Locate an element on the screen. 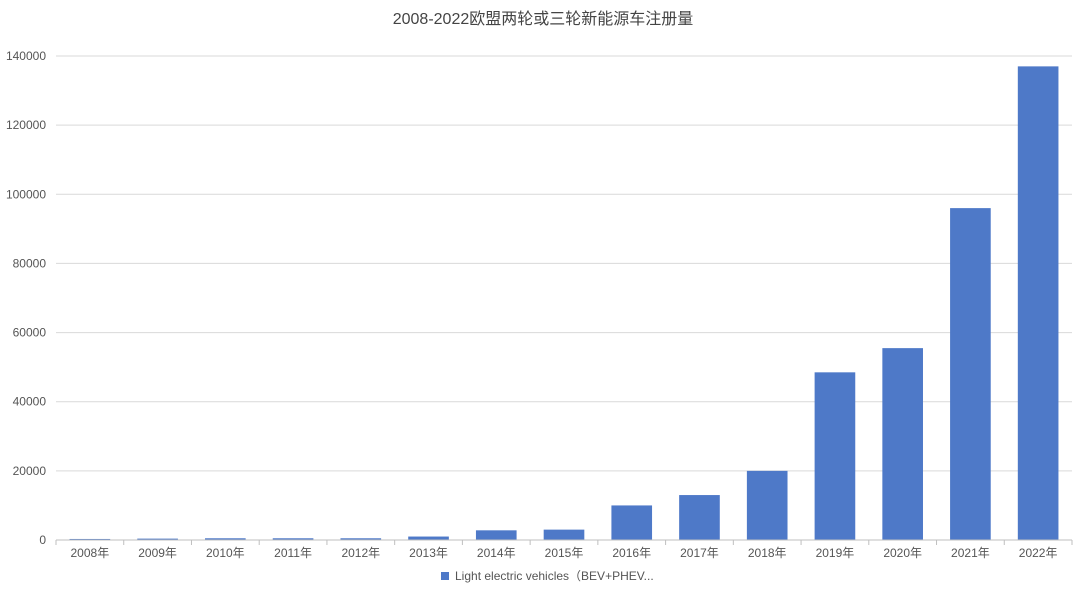 The height and width of the screenshot is (590, 1087). y-tick-label: 20000 is located at coordinates (30, 471).